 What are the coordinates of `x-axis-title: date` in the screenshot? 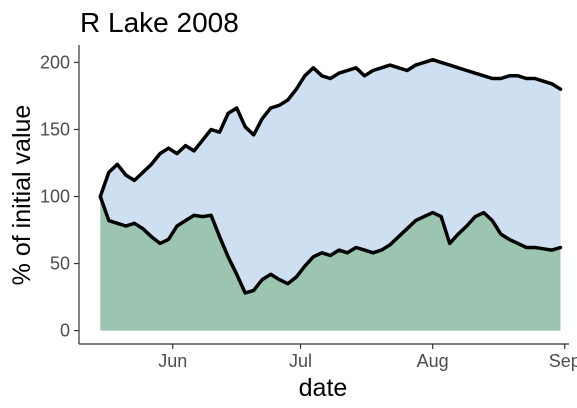 It's located at (323, 388).